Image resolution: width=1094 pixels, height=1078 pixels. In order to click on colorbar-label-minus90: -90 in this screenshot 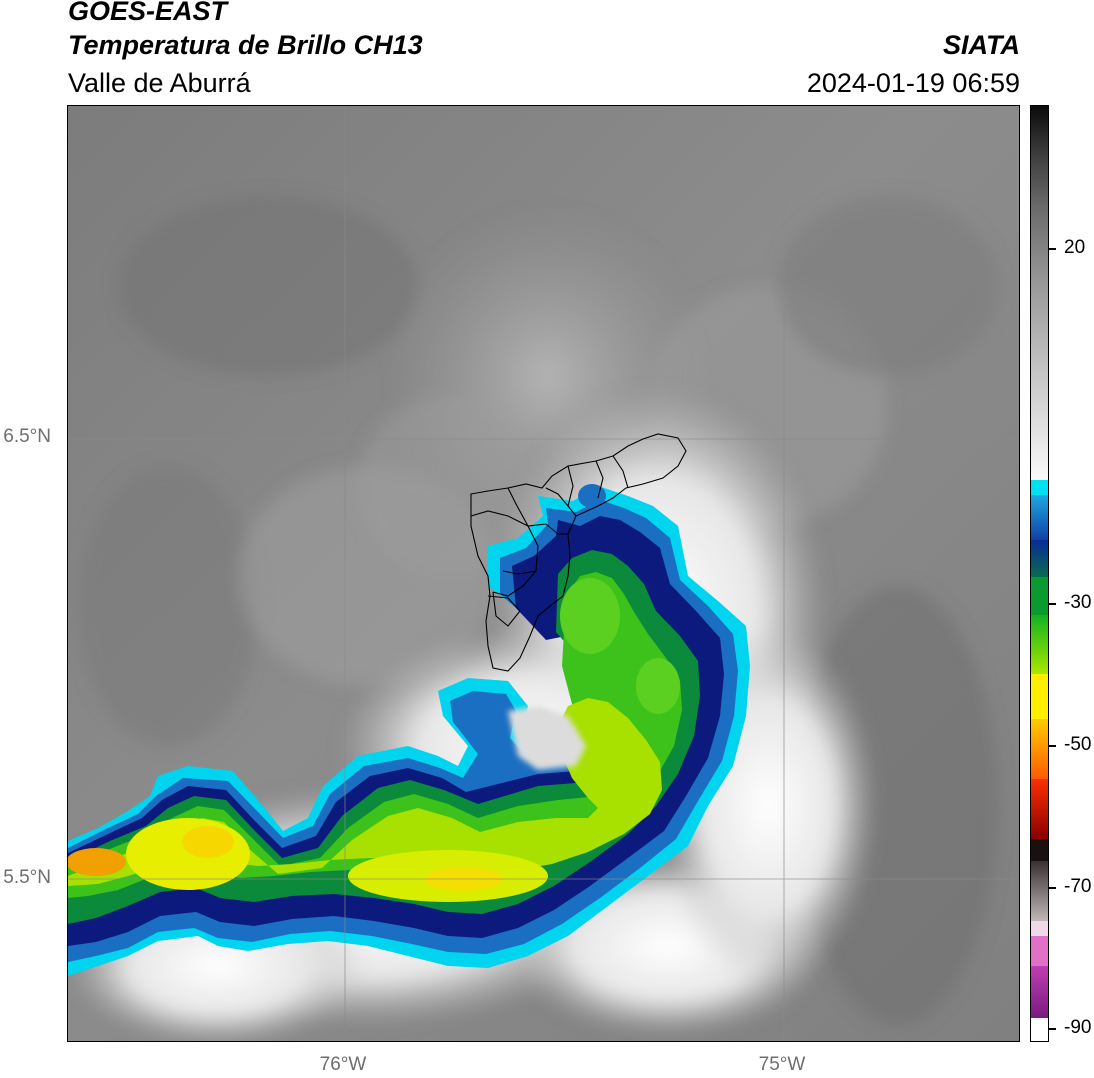, I will do `click(1078, 1027)`.